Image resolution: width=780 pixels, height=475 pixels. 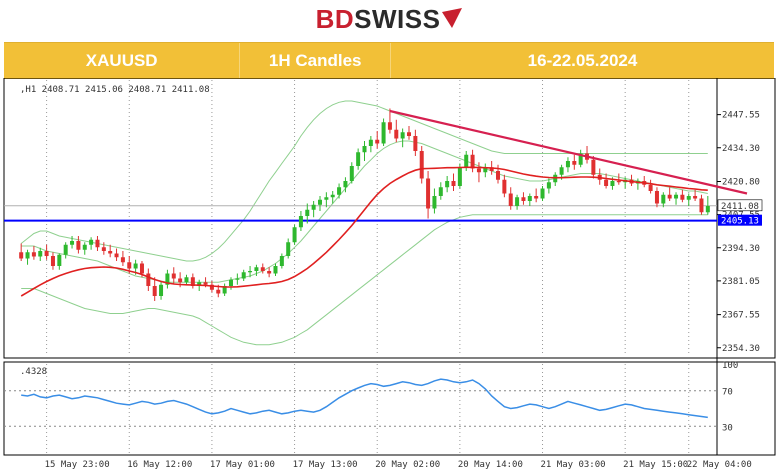 I want to click on indicator-tick-label: 70, so click(x=727, y=393).